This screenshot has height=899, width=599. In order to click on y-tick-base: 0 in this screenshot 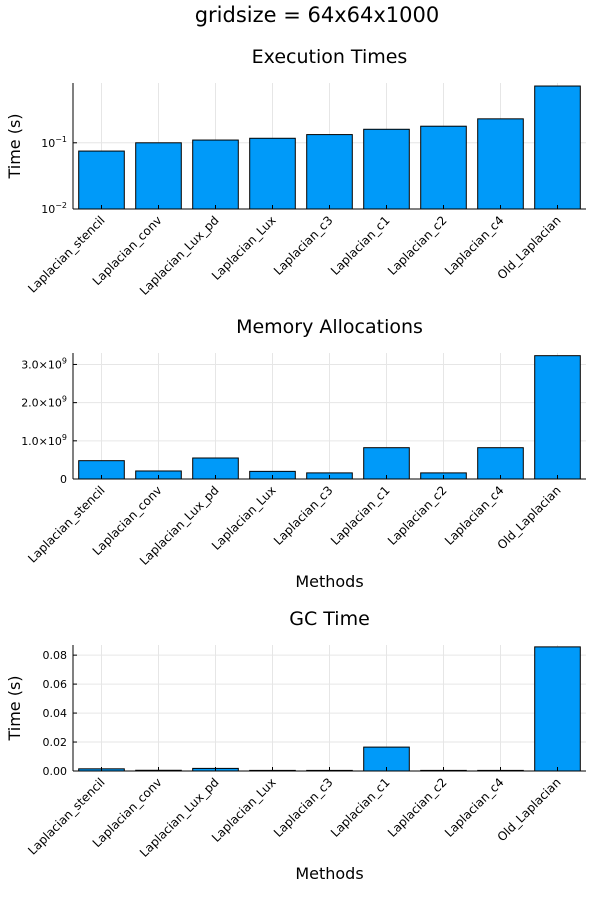, I will do `click(63, 479)`.